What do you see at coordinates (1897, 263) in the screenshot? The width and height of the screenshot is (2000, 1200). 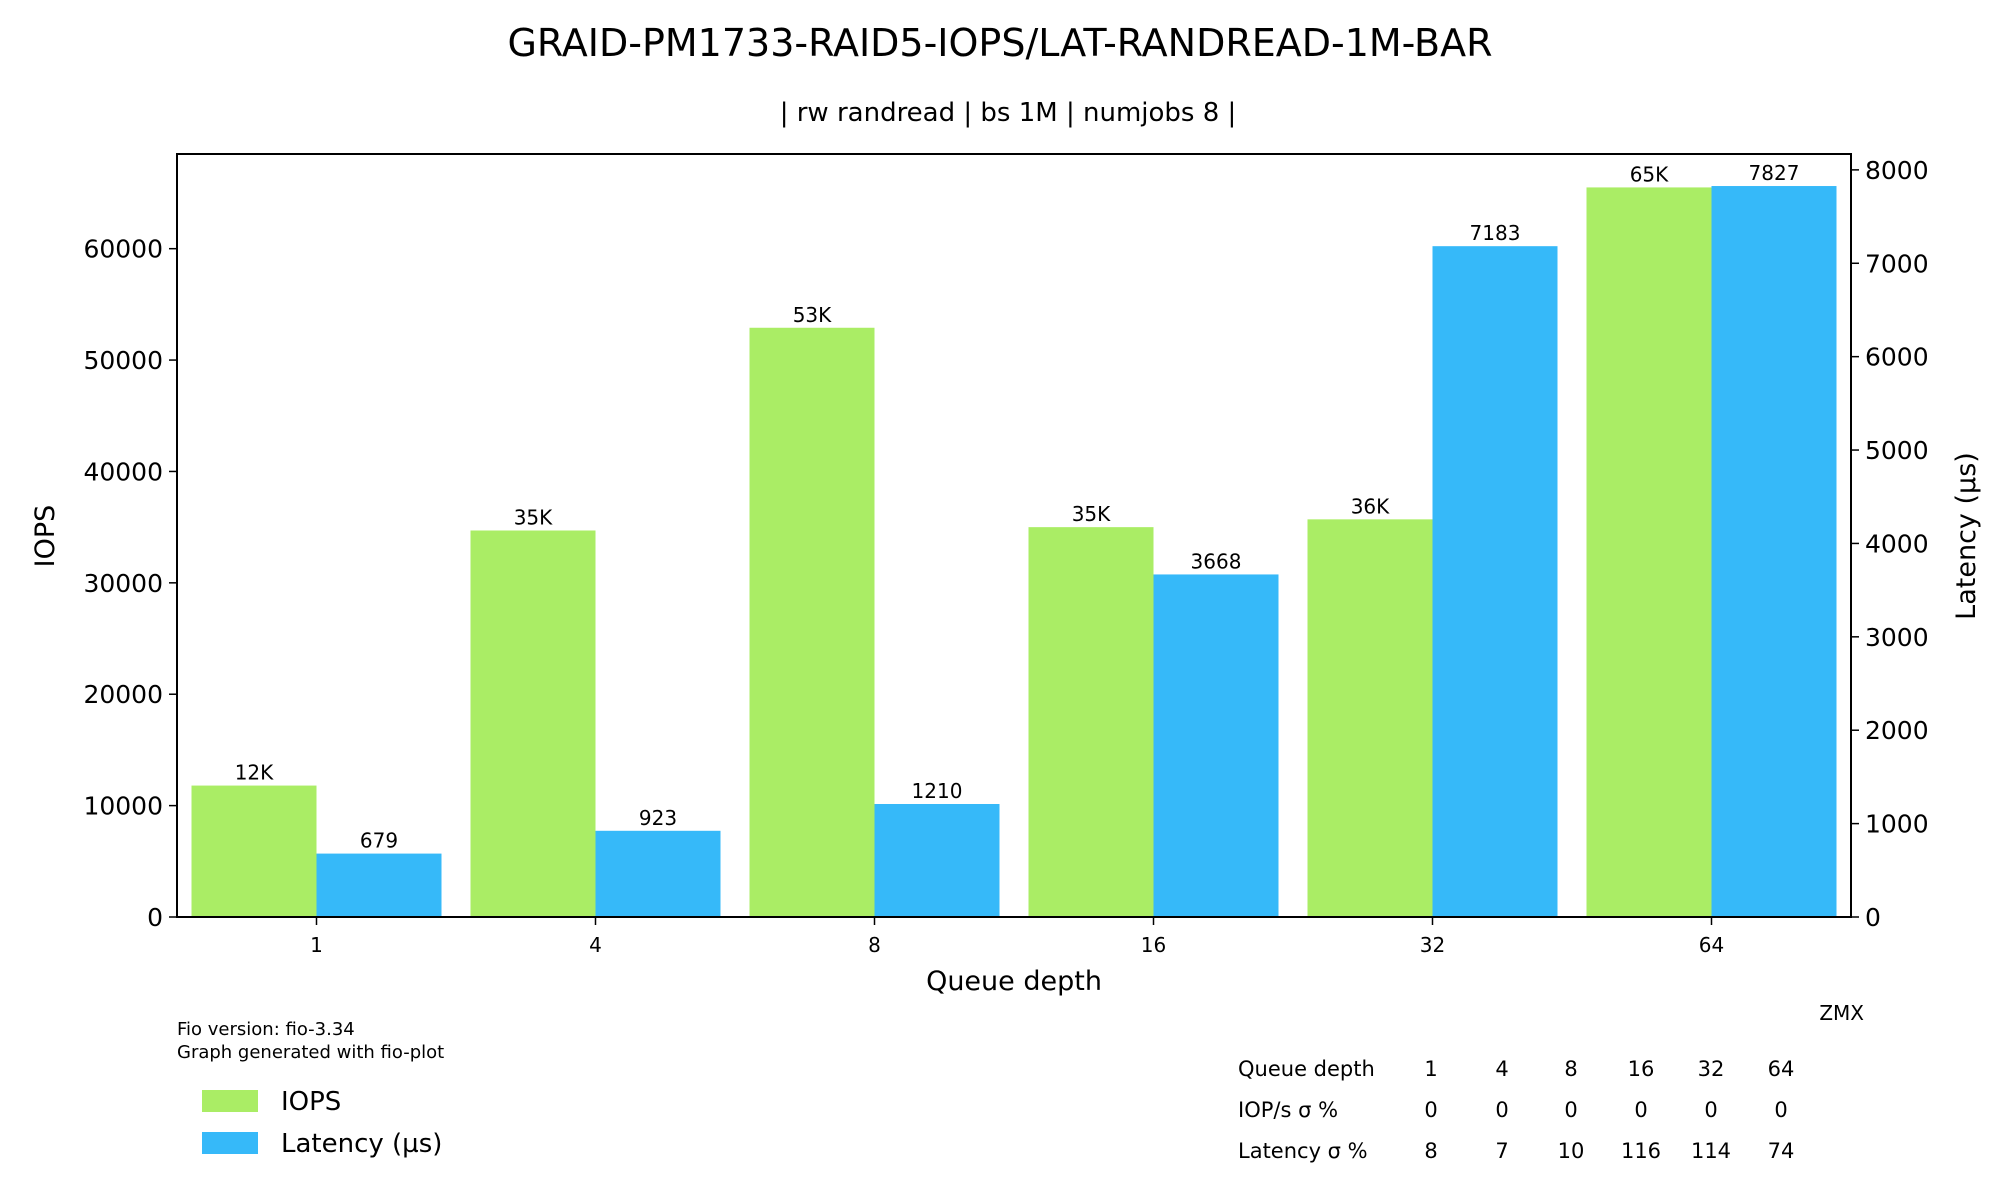 I see `right-tick-label-7000: 7000` at bounding box center [1897, 263].